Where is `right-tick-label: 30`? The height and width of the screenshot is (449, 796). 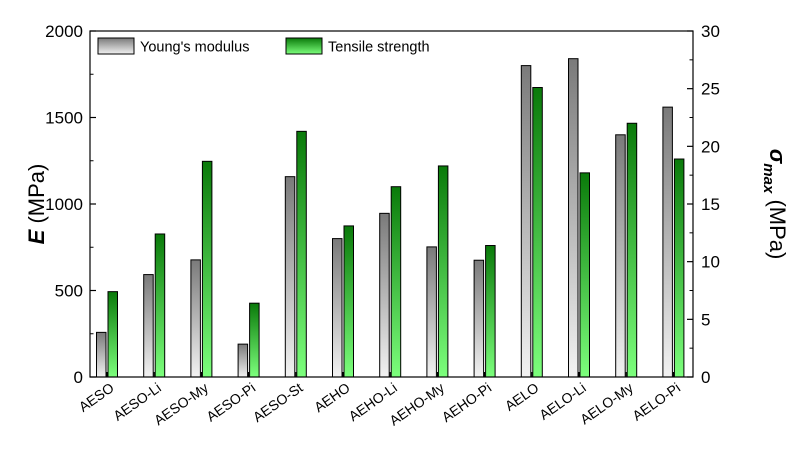 right-tick-label: 30 is located at coordinates (710, 31).